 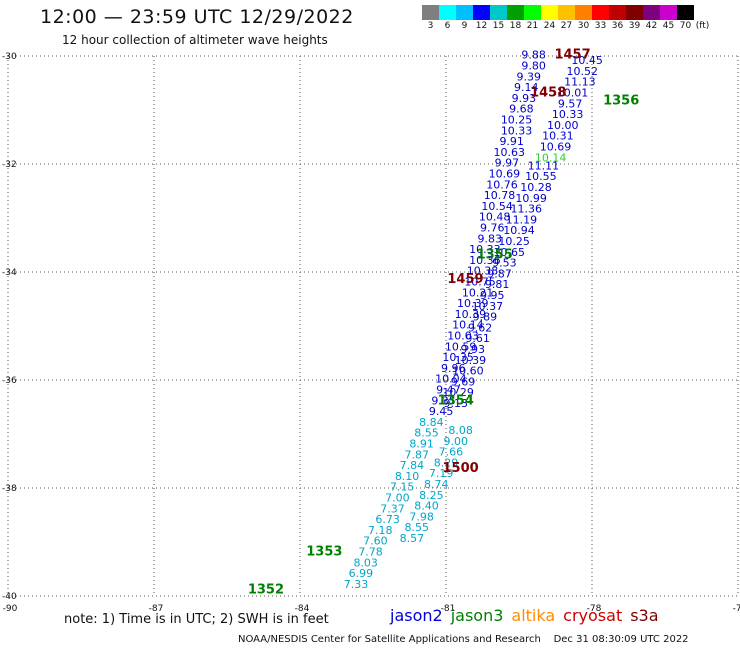 What do you see at coordinates (533, 615) in the screenshot?
I see `legend-item: altika` at bounding box center [533, 615].